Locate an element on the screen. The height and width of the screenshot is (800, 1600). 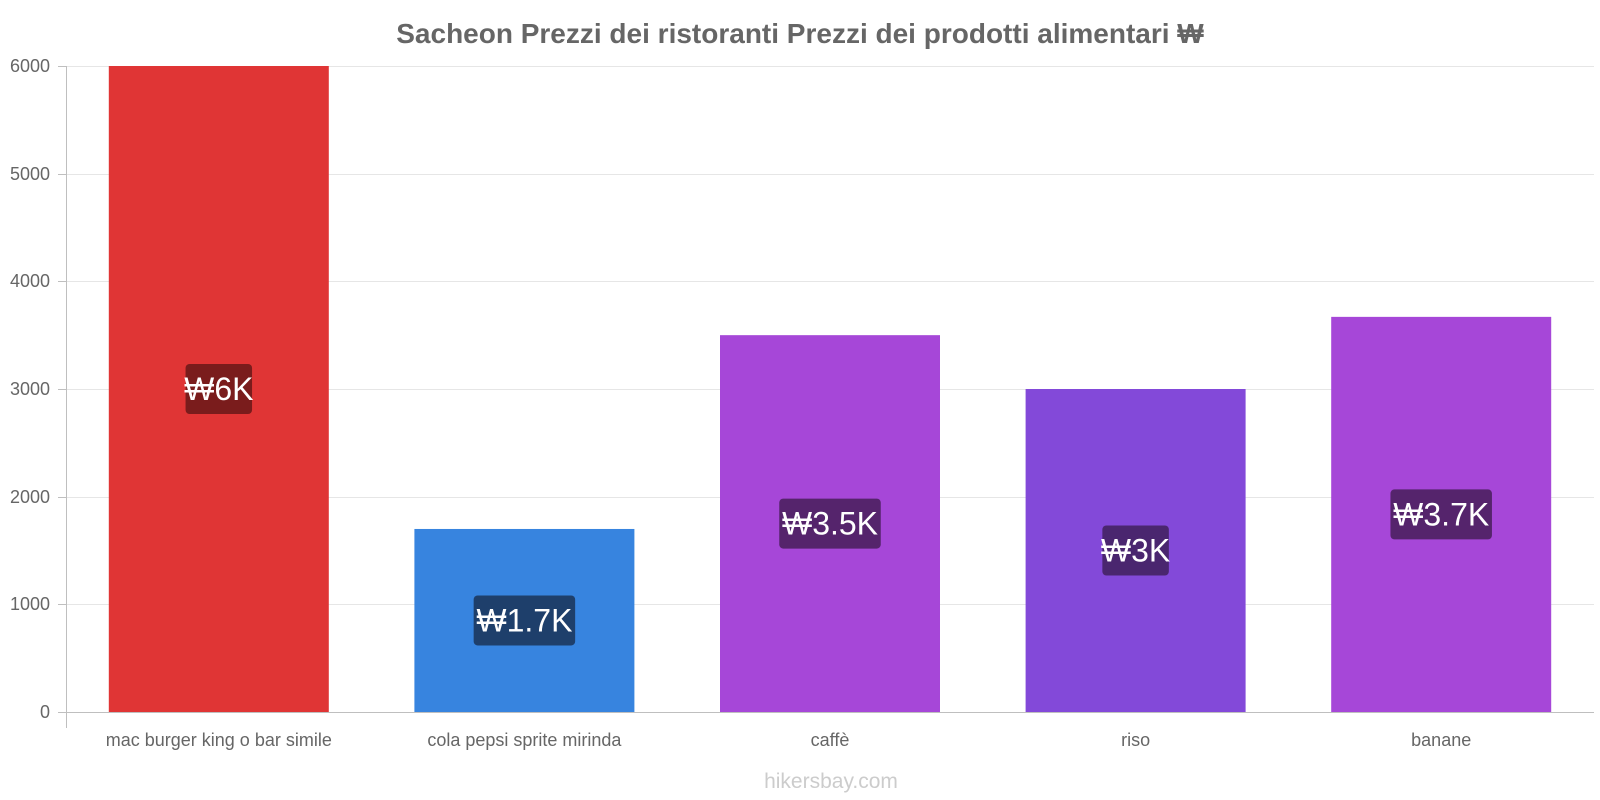
value-label: ₩3.5K is located at coordinates (830, 524).